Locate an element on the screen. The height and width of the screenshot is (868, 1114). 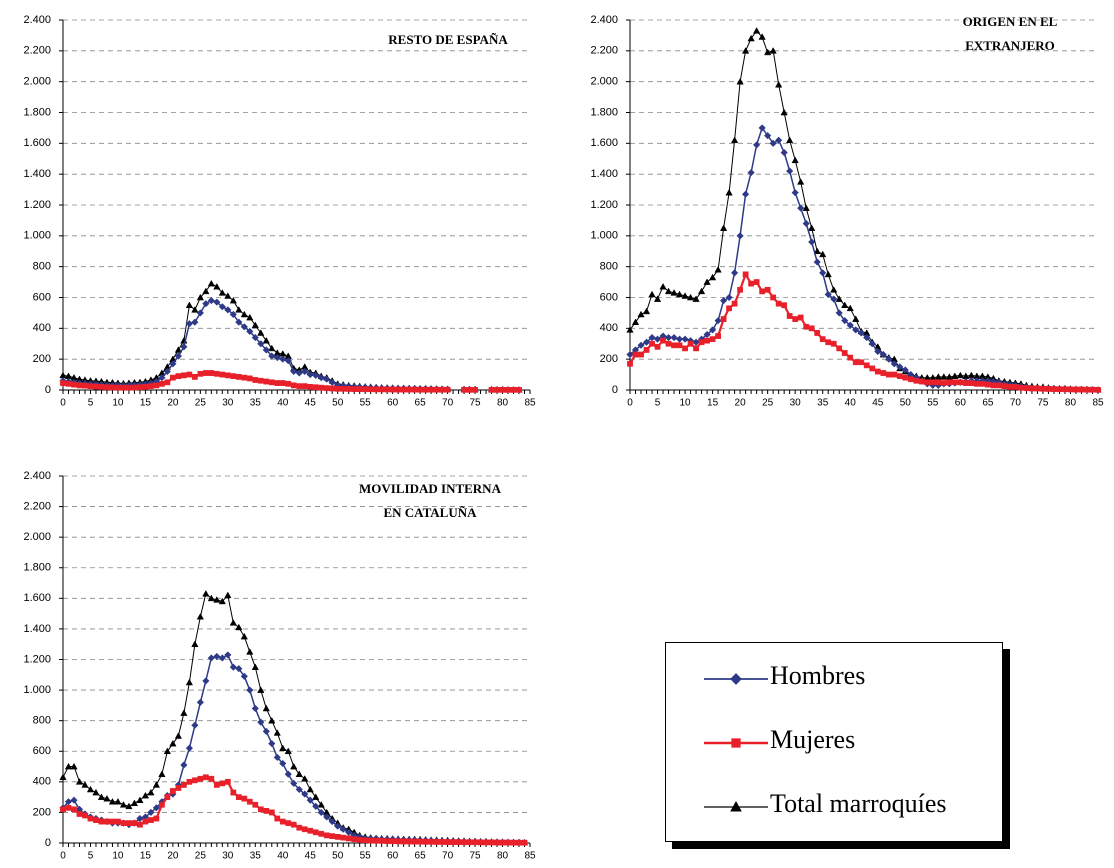
x-tick-label: 75 is located at coordinates (475, 856).